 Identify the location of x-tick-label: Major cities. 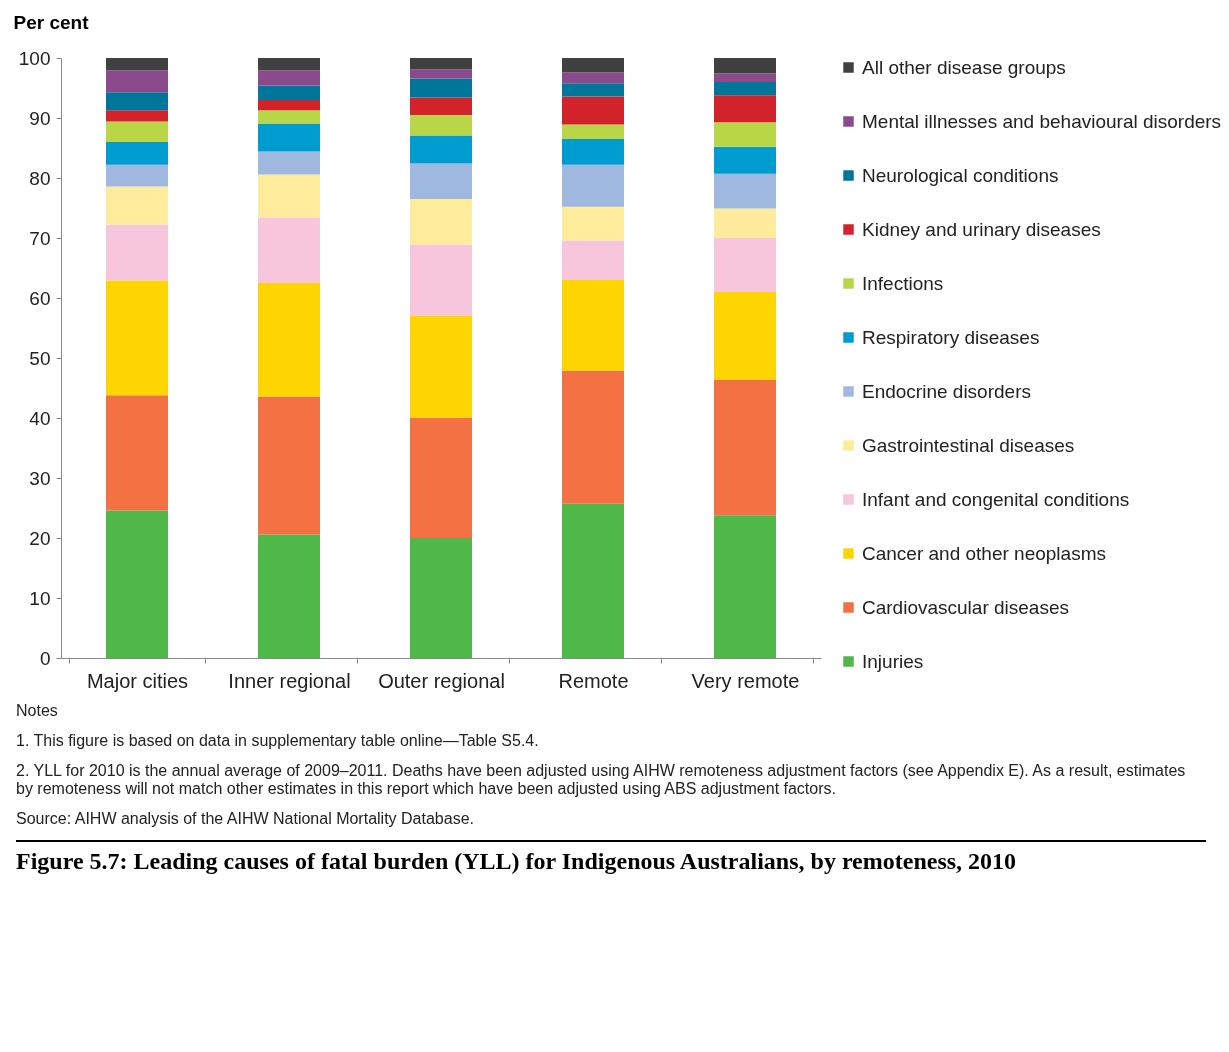
(137, 680).